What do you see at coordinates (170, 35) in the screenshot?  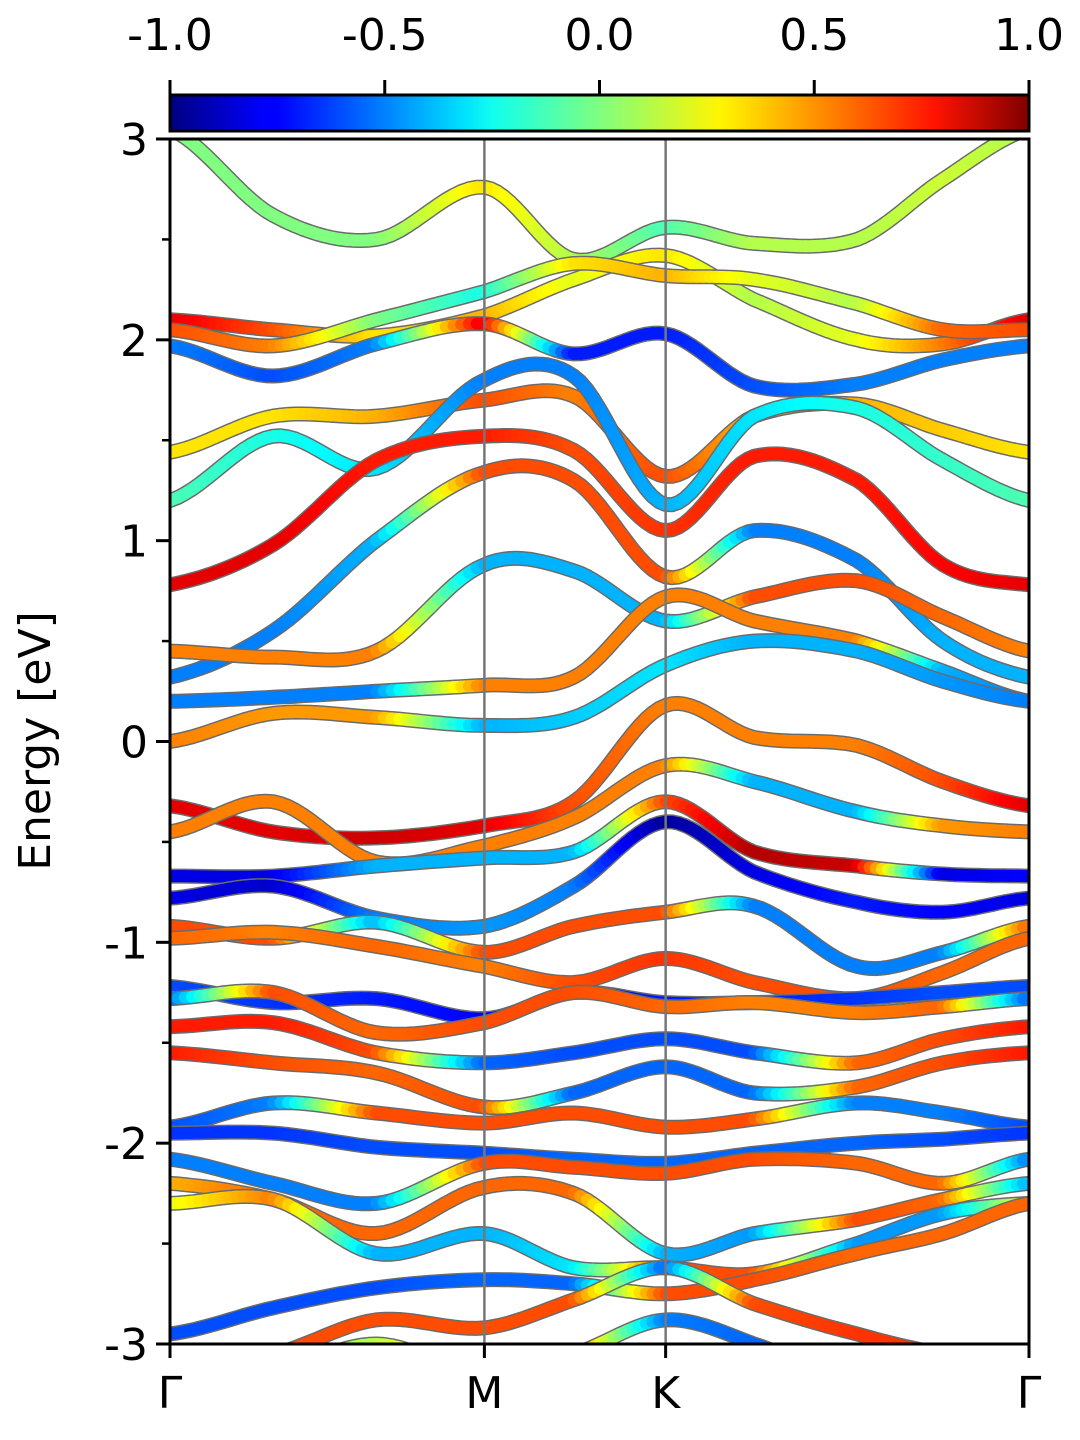 I see `colorbar-tick-label: -1.0` at bounding box center [170, 35].